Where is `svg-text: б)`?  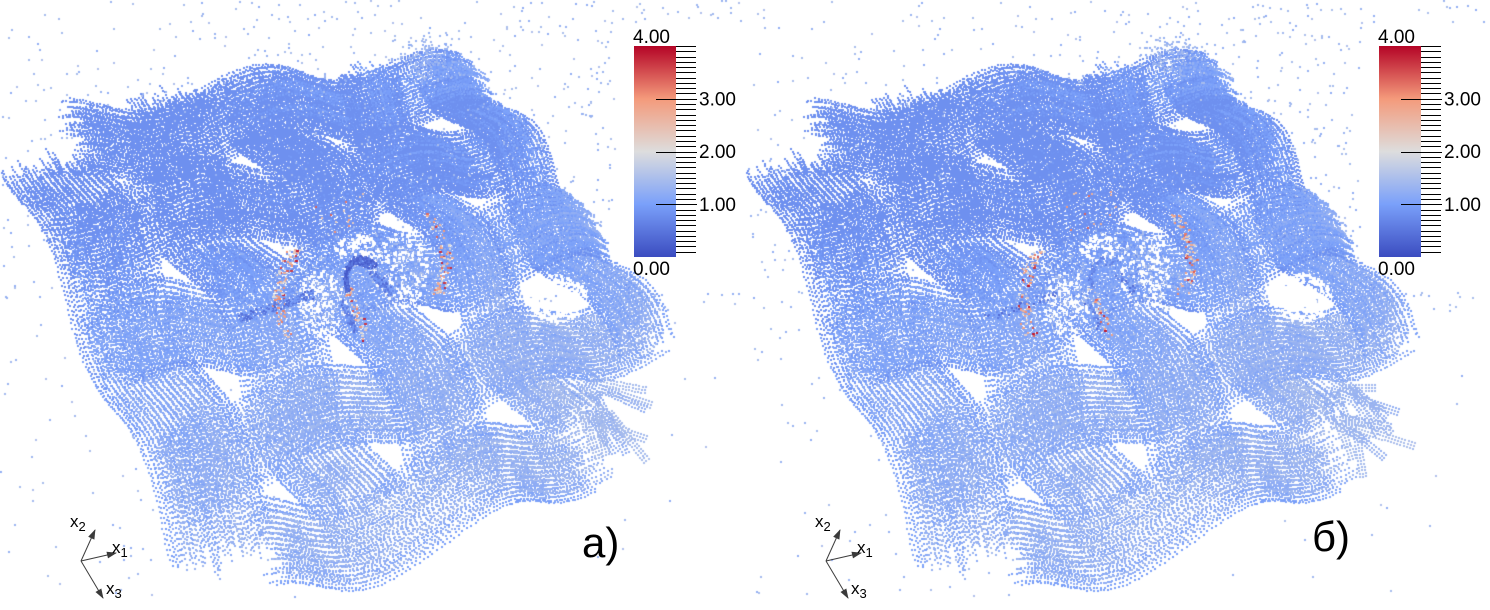 svg-text: б) is located at coordinates (1331, 536).